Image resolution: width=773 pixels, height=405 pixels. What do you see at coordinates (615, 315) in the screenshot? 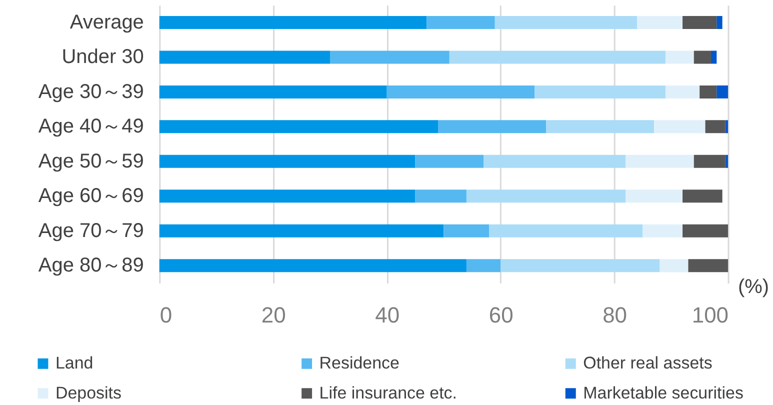
I see `x-tick-label: 80` at bounding box center [615, 315].